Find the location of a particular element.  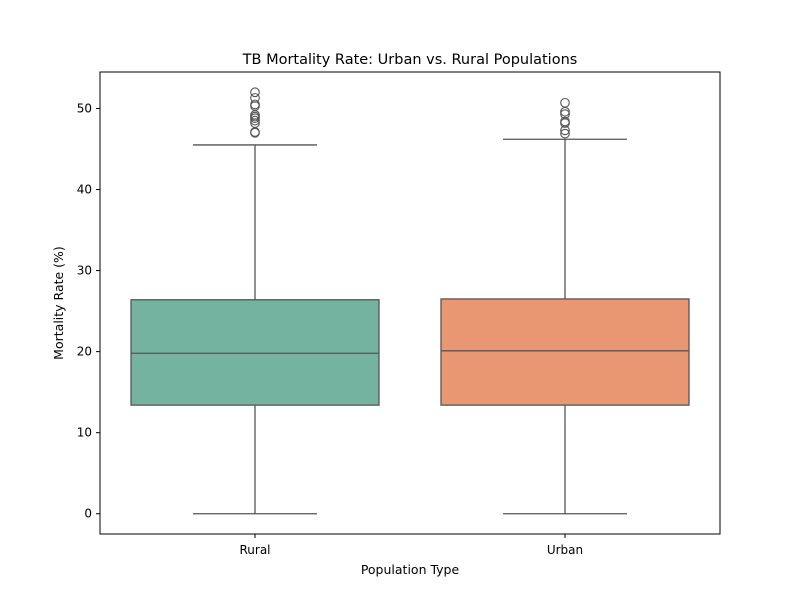

x-tick-label-rural: Rural is located at coordinates (254, 550).